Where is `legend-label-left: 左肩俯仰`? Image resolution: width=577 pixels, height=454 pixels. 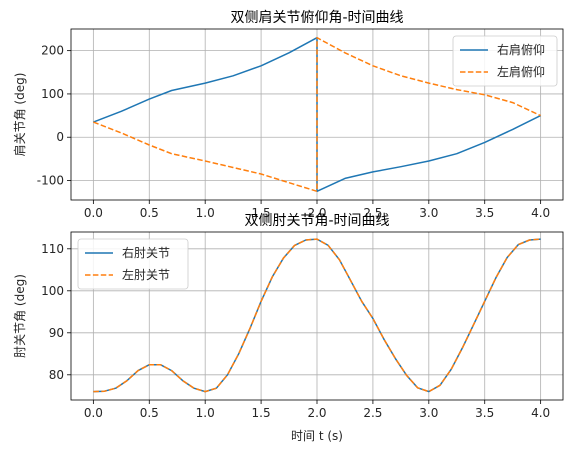
legend-label-left: 左肩俯仰 is located at coordinates (521, 71).